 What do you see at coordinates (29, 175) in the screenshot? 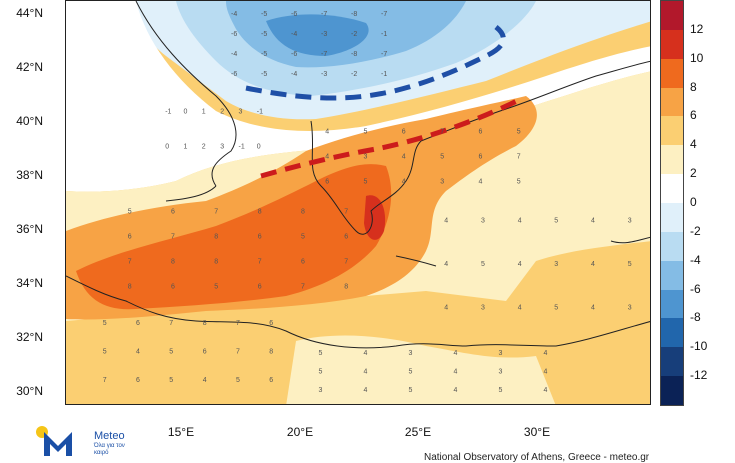
I see `lat-label-38: 38°N` at bounding box center [29, 175].